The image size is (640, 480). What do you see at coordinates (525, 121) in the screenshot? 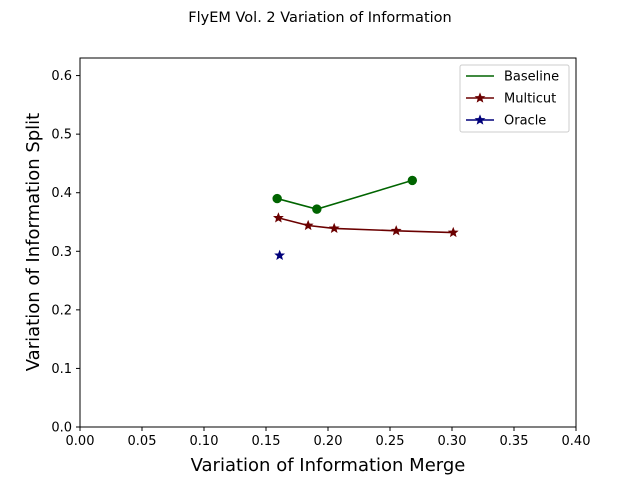
I see `legend-label-oracle: Oracle` at bounding box center [525, 121].